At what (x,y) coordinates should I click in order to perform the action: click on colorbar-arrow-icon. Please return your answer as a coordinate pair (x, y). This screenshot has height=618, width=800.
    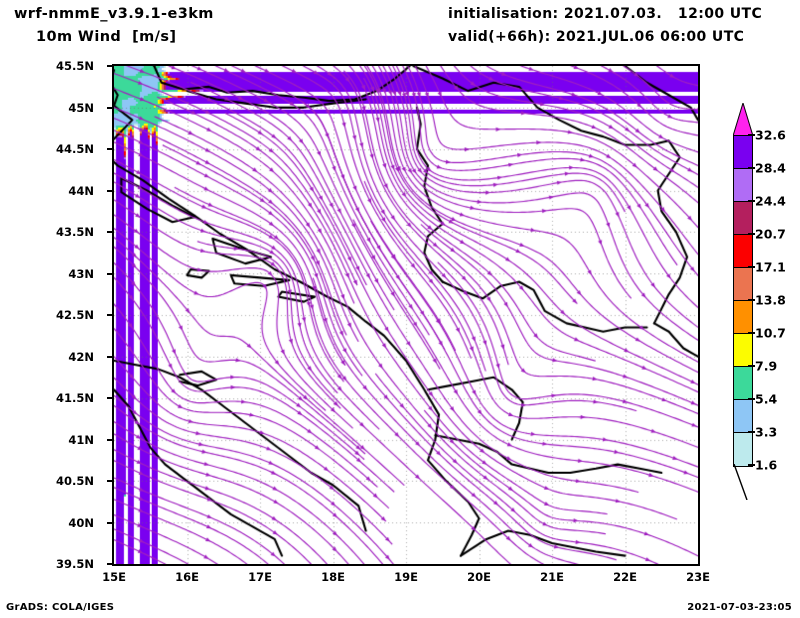
    Looking at the image, I should click on (743, 119).